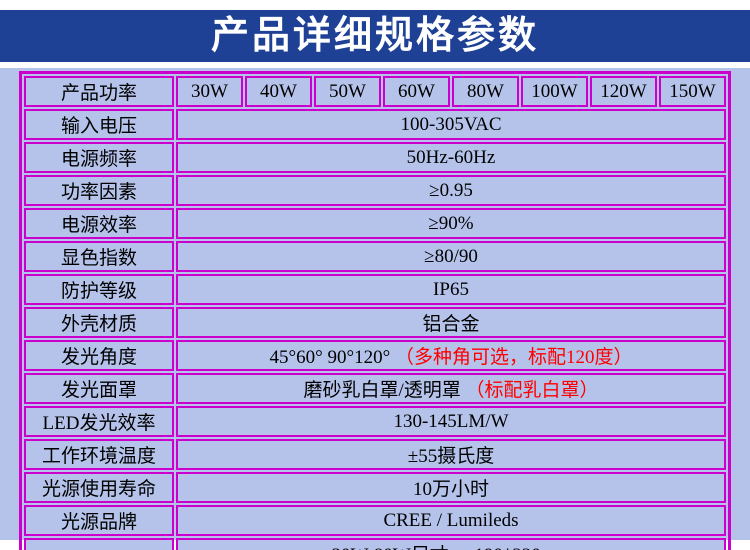 This screenshot has height=550, width=750. I want to click on row-label: 光源品牌, so click(99, 520).